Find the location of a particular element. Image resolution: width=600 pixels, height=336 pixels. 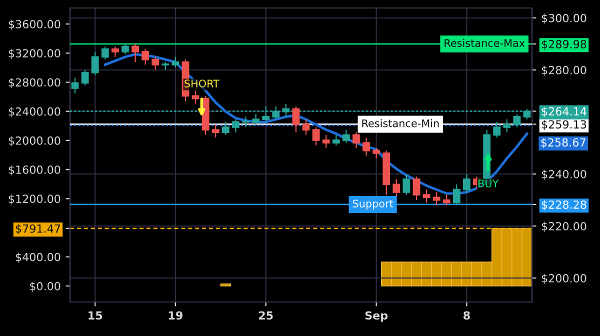

y2-tick-label: $289.98 is located at coordinates (564, 45).